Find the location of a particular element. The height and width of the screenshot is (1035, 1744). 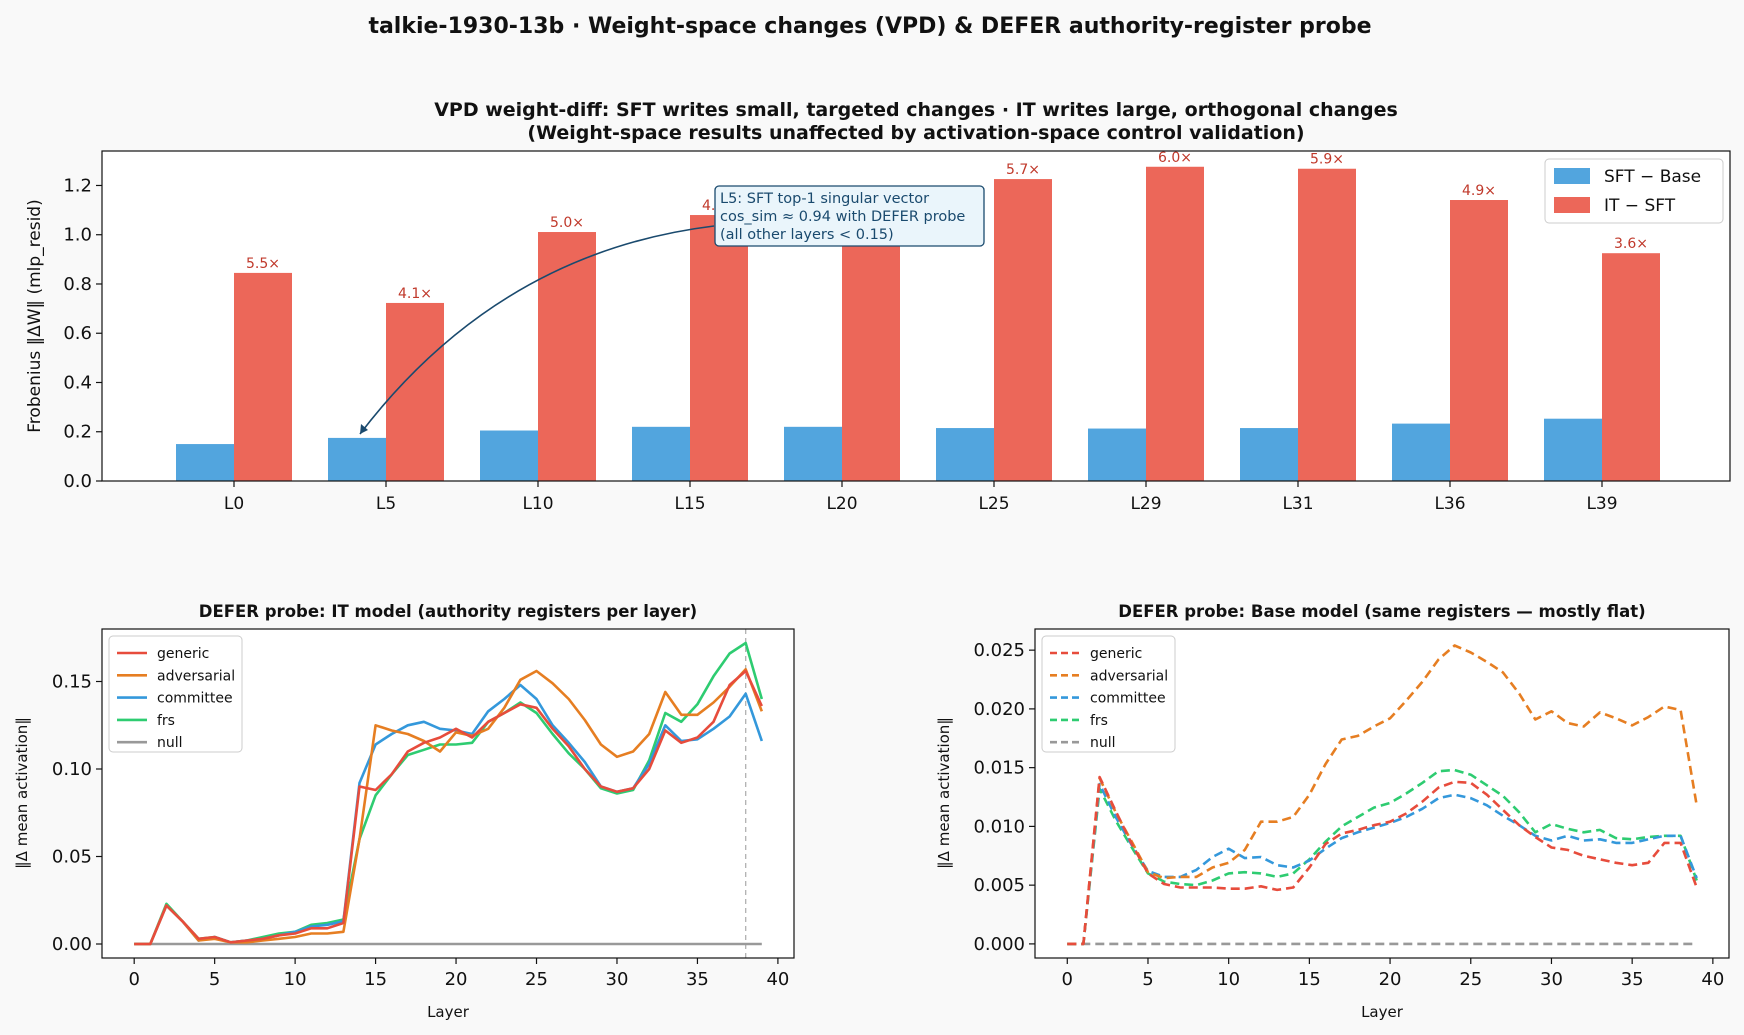

y-tick-label: 0.010 is located at coordinates (999, 826).